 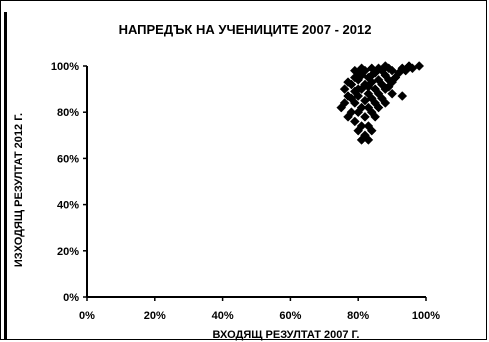 I want to click on y-axis-label: ИЗХОДЯЩ РЕЗУЛТАТ 2012 Г., so click(x=19, y=190).